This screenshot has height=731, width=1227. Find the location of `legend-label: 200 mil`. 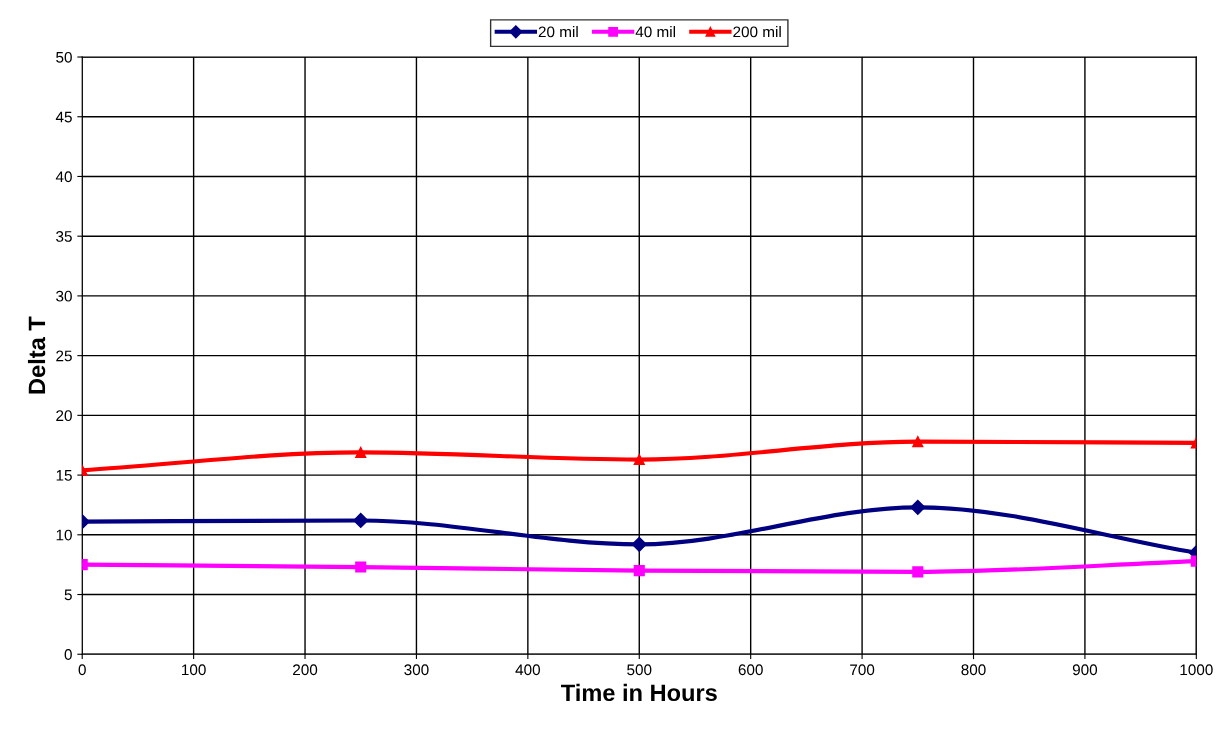

legend-label: 200 mil is located at coordinates (757, 32).